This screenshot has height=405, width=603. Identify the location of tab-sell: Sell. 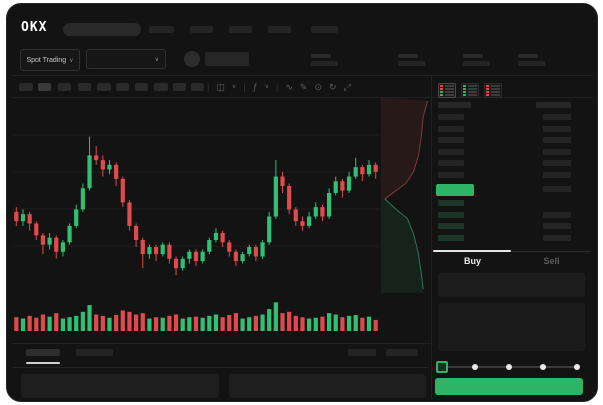
(551, 261).